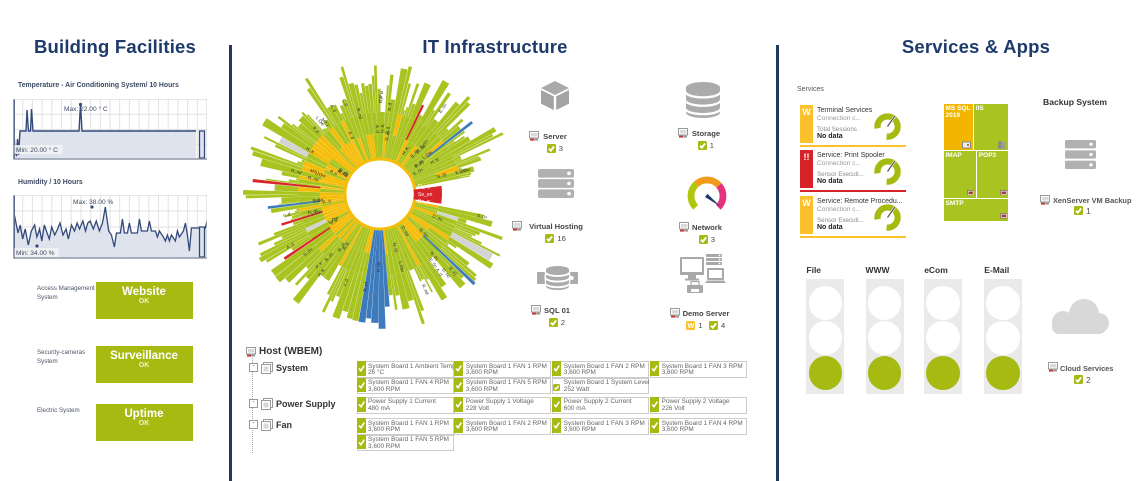 The width and height of the screenshot is (1136, 481). I want to click on svg-text: Min: 20.00 ° C, so click(37, 150).